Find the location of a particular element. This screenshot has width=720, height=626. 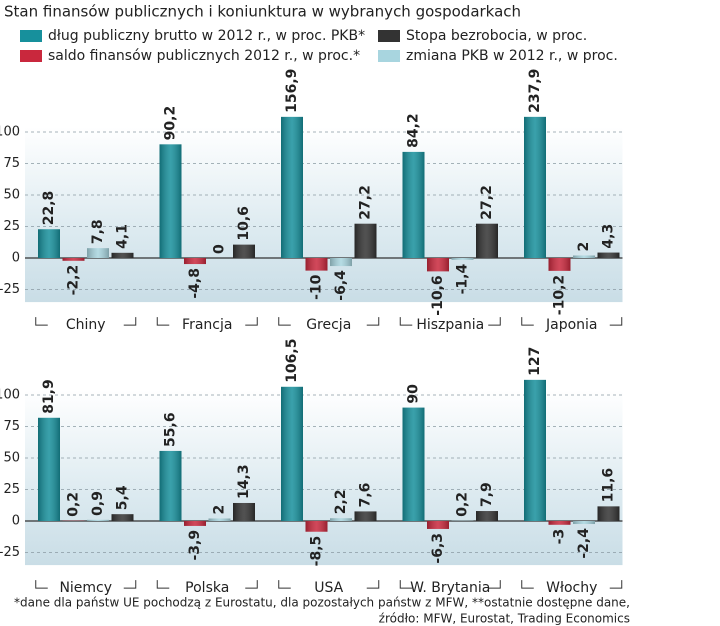

value-label: 90,2 is located at coordinates (171, 123).